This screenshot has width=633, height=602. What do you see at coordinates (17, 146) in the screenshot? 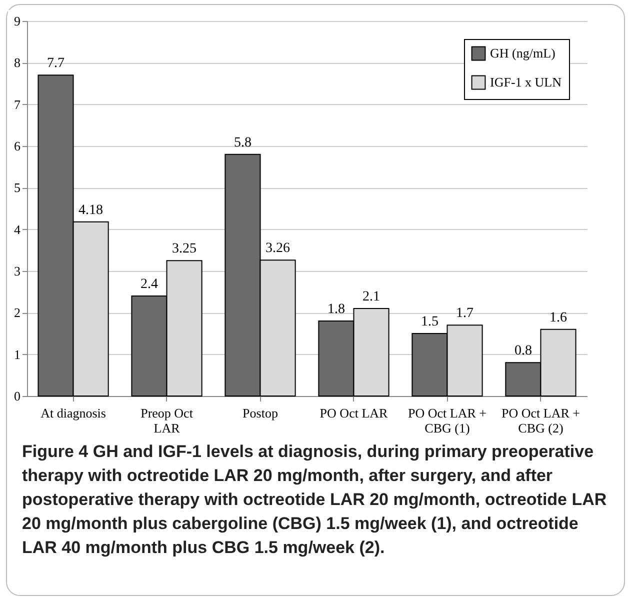
I see `y-tick-label: 6` at bounding box center [17, 146].